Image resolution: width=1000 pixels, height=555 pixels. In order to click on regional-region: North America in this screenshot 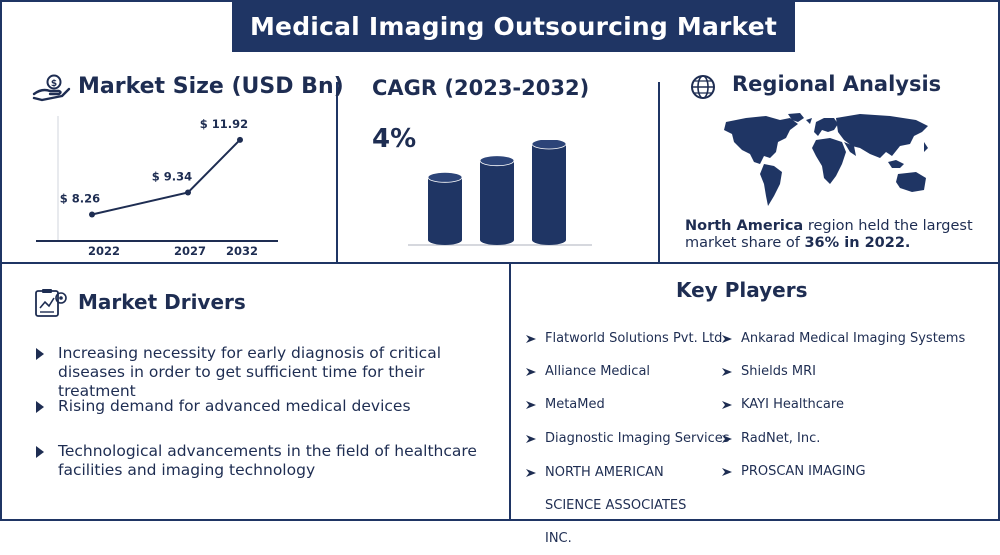, I will do `click(744, 226)`.